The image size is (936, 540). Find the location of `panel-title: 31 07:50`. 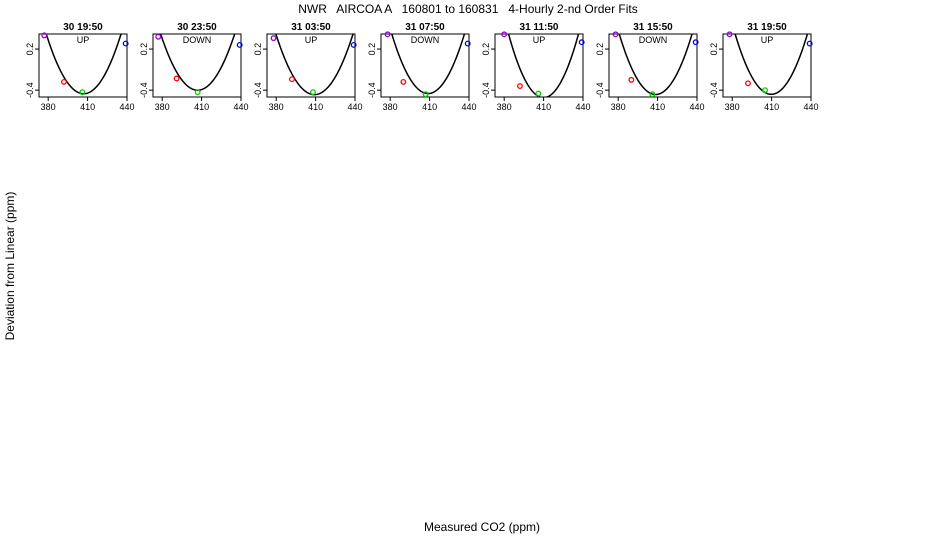

panel-title: 31 07:50 is located at coordinates (425, 27).